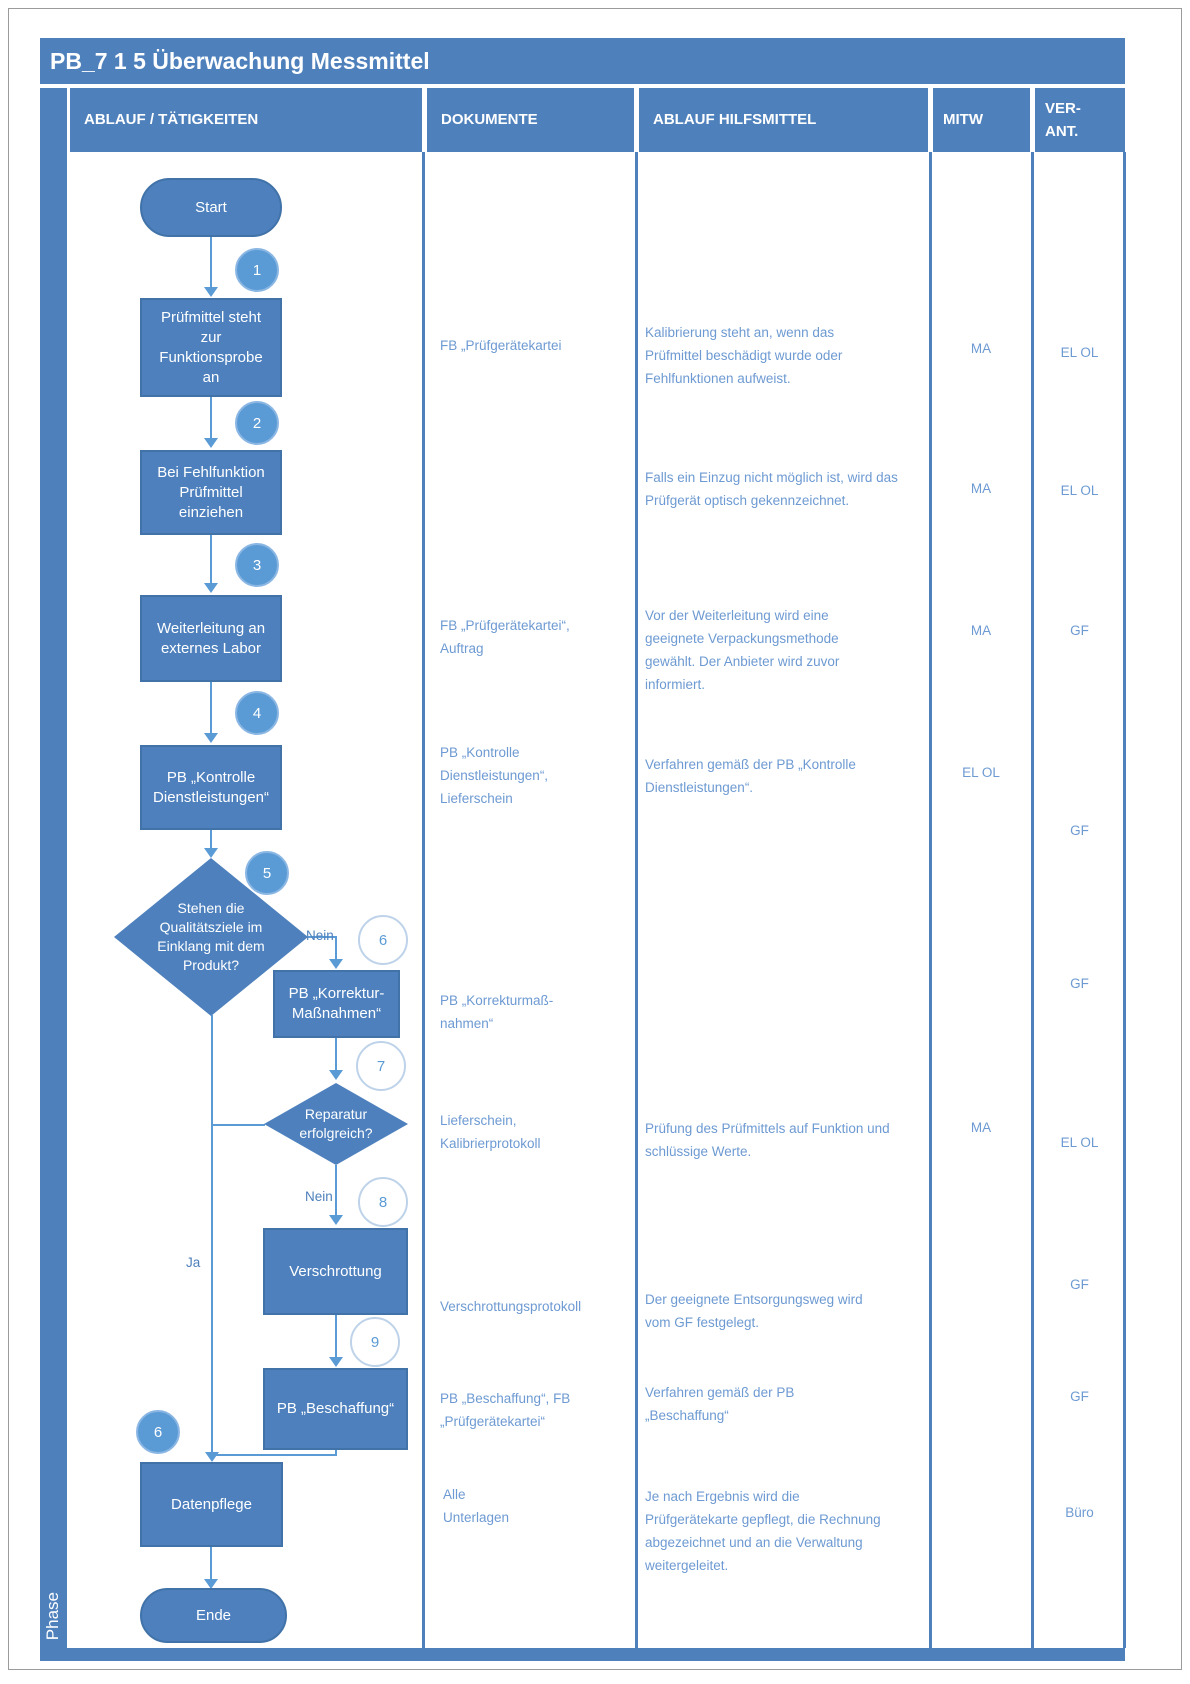 This screenshot has width=1190, height=1684. What do you see at coordinates (981, 120) in the screenshot?
I see `column-header-mitw: MITW` at bounding box center [981, 120].